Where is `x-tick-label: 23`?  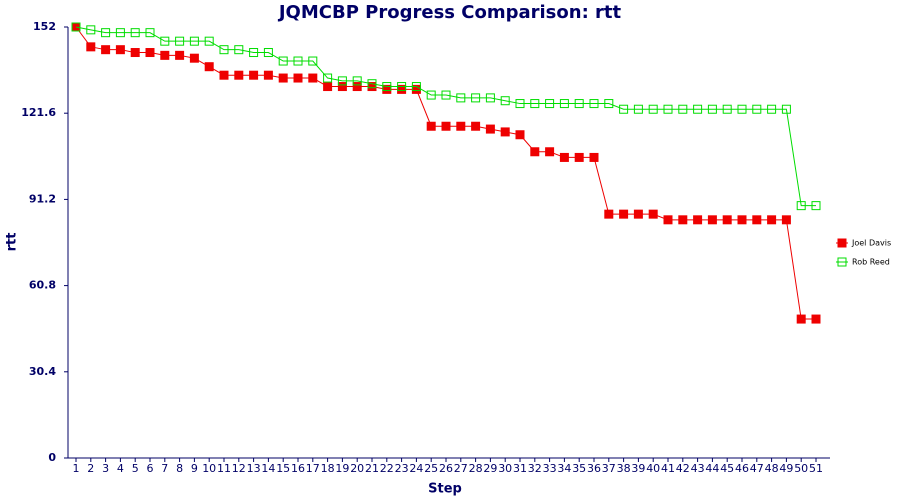 x-tick-label: 23 is located at coordinates (402, 468).